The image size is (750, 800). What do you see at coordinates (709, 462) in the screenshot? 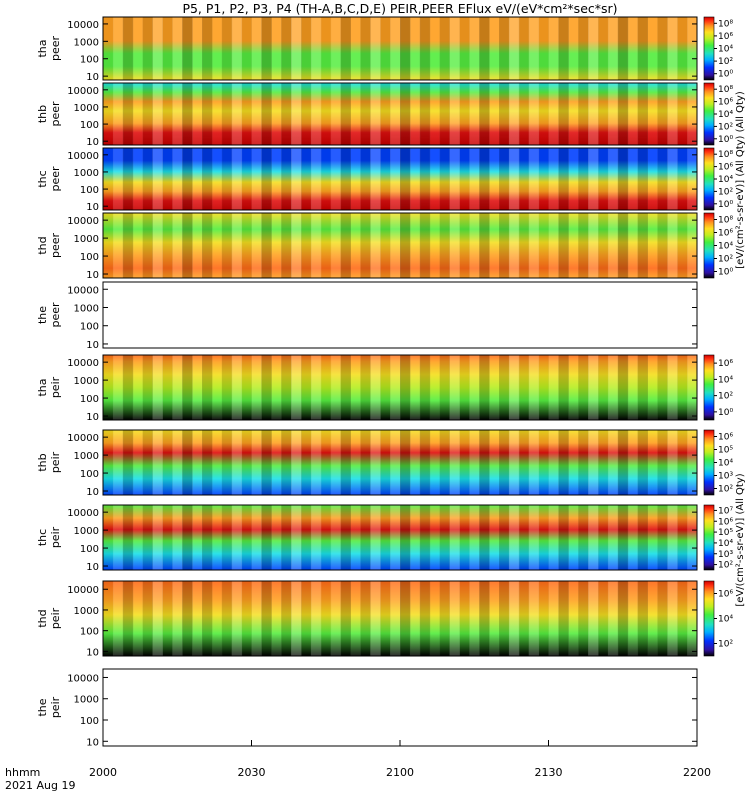
I see `colorbar-thb-peir` at bounding box center [709, 462].